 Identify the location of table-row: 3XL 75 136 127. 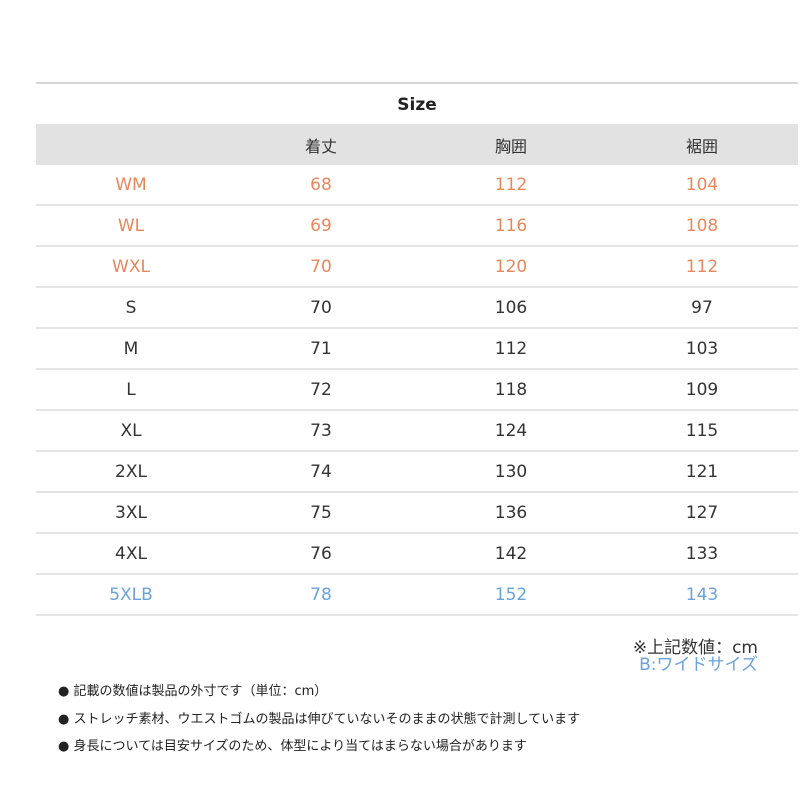
(417, 513).